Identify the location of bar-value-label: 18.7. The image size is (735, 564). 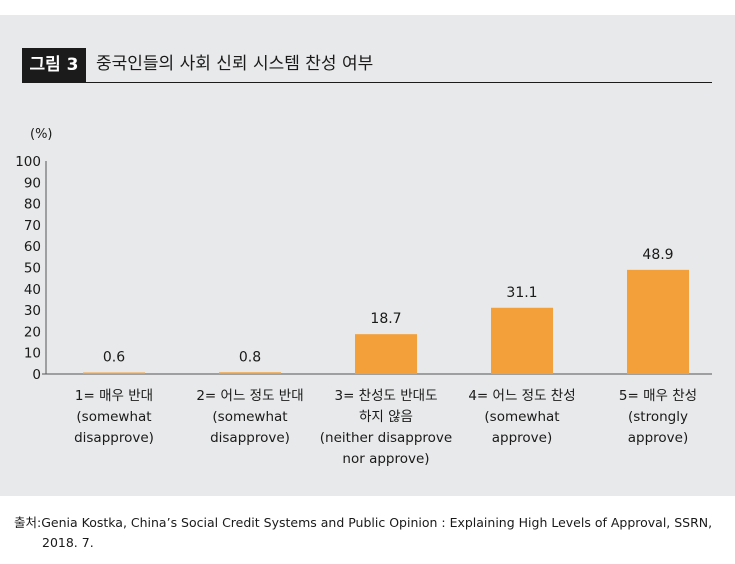
(385, 319).